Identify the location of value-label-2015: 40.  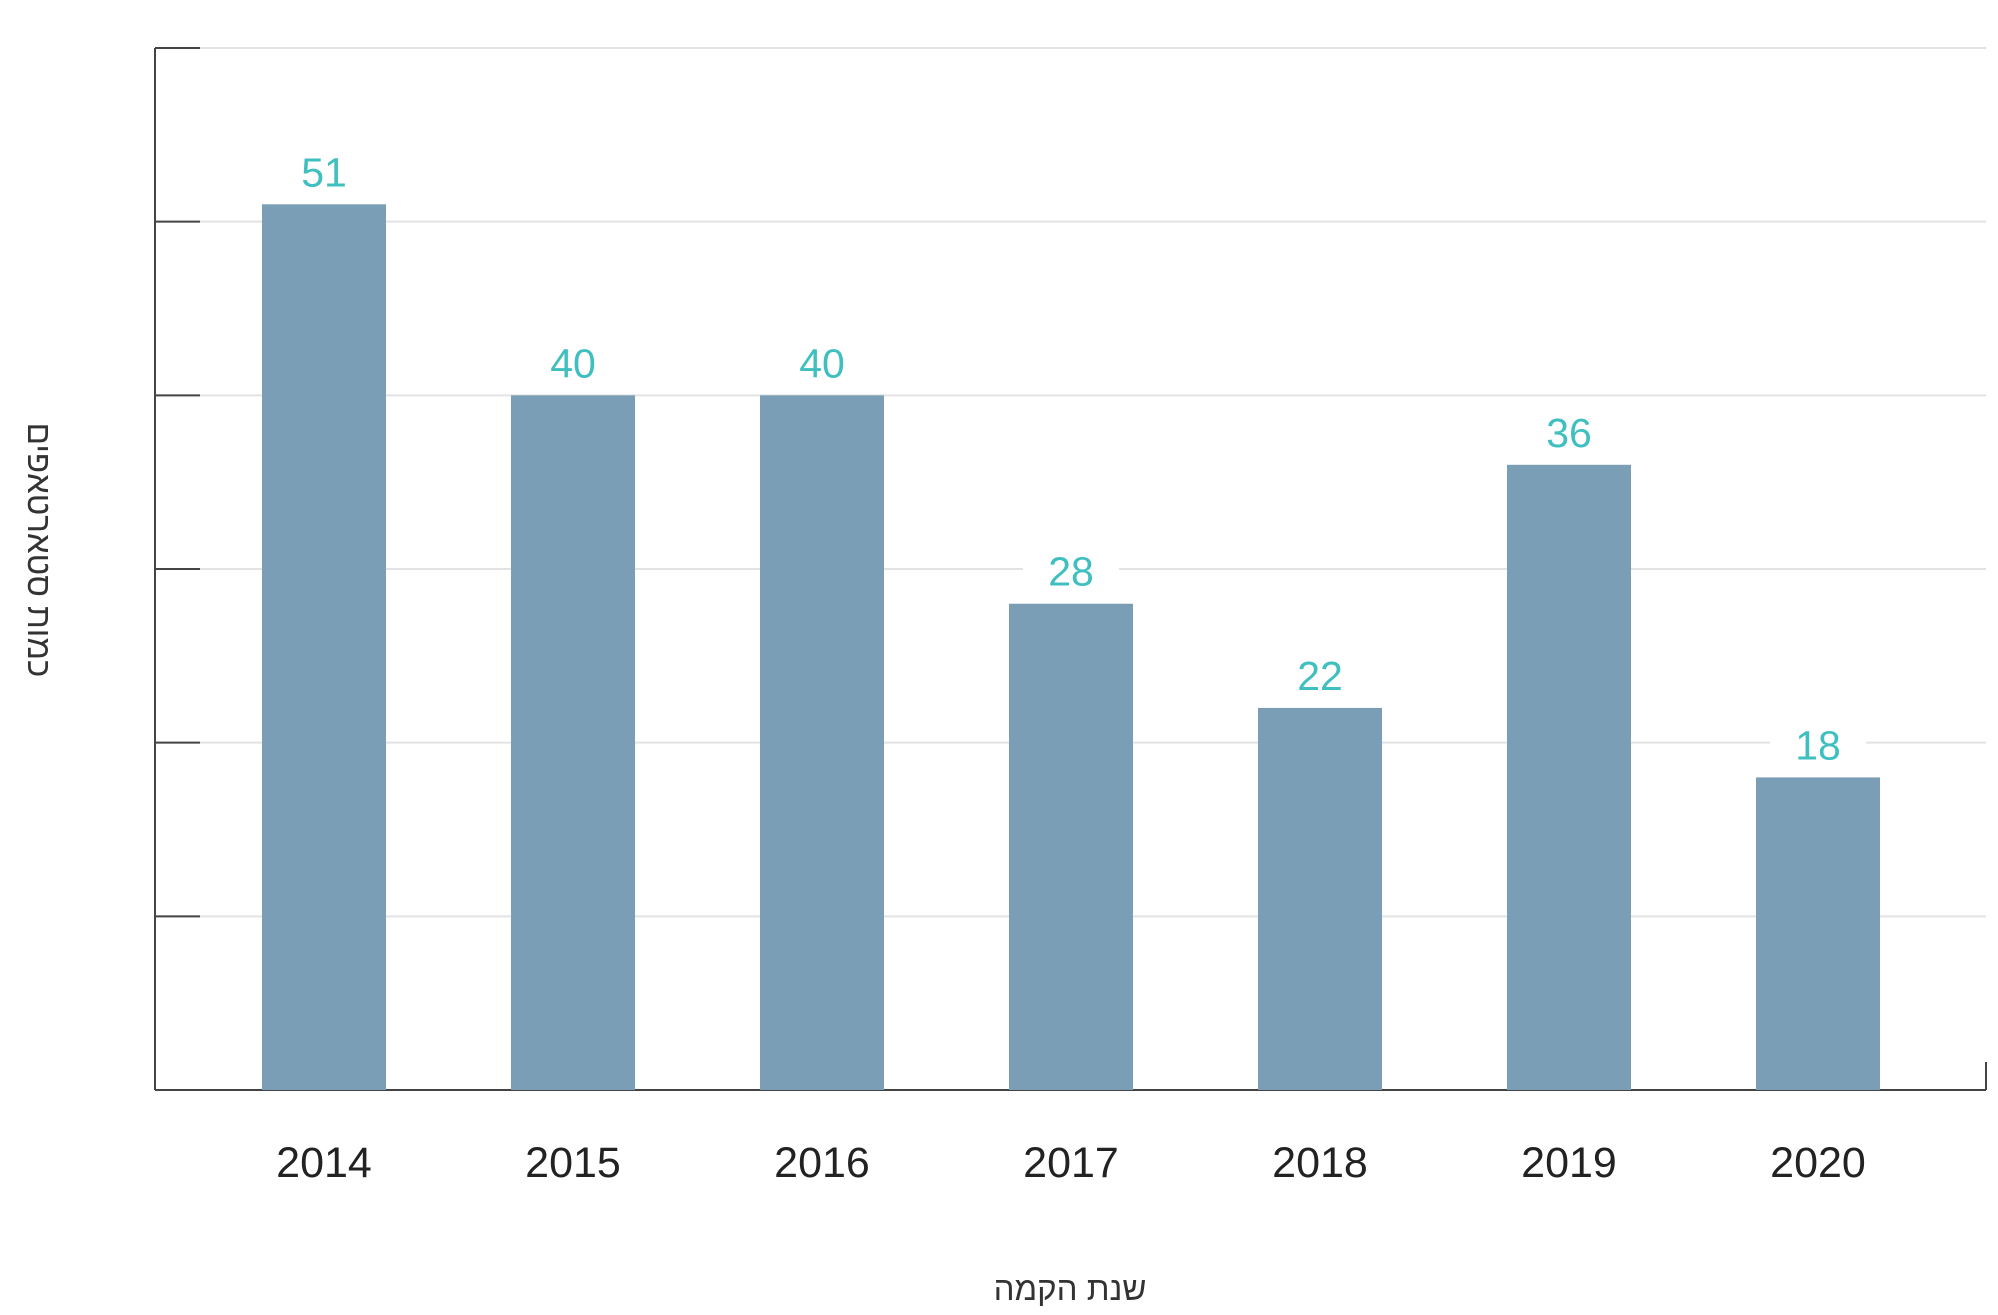
(573, 363).